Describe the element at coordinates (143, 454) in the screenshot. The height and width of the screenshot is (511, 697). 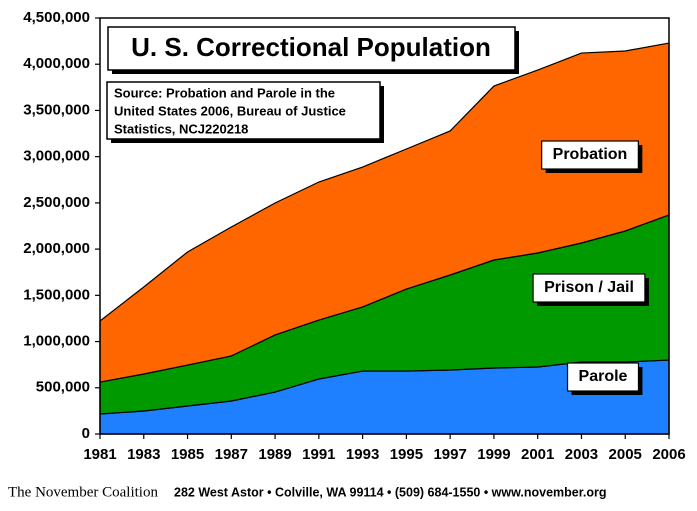
I see `x-tick-label: 1983` at that location.